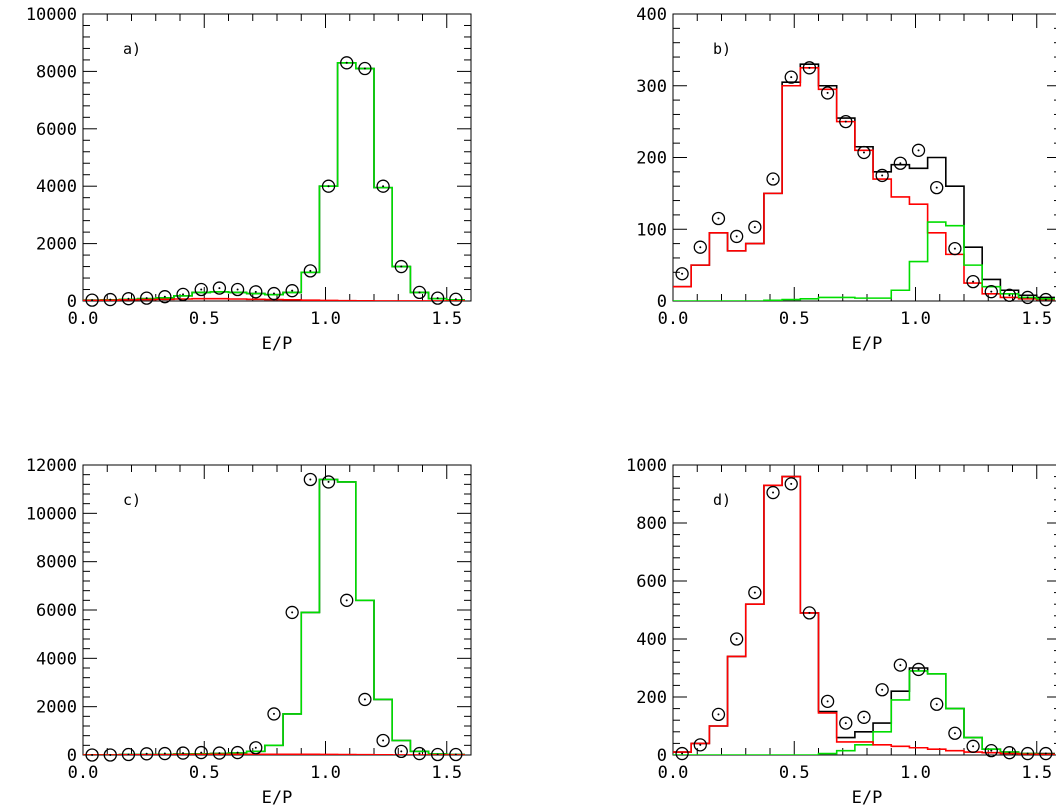 Image resolution: width=1056 pixels, height=812 pixels. What do you see at coordinates (56, 563) in the screenshot?
I see `y-tick-label: 8000` at bounding box center [56, 563].